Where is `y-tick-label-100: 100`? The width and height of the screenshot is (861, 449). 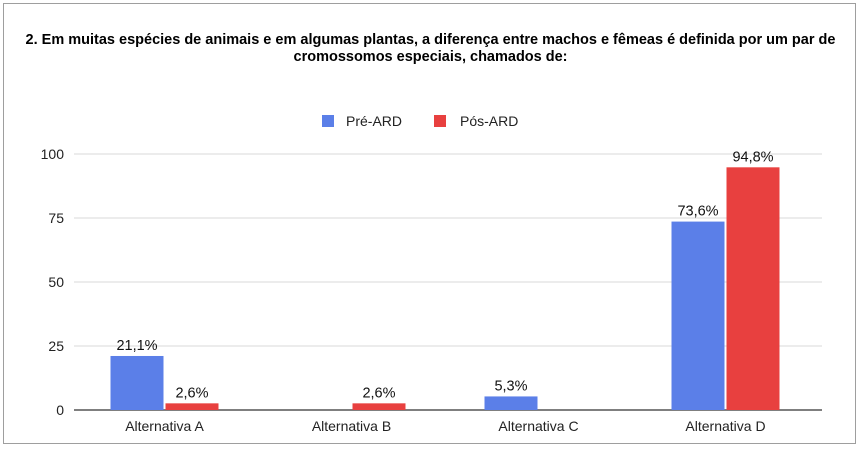
y-tick-label-100: 100 is located at coordinates (53, 154).